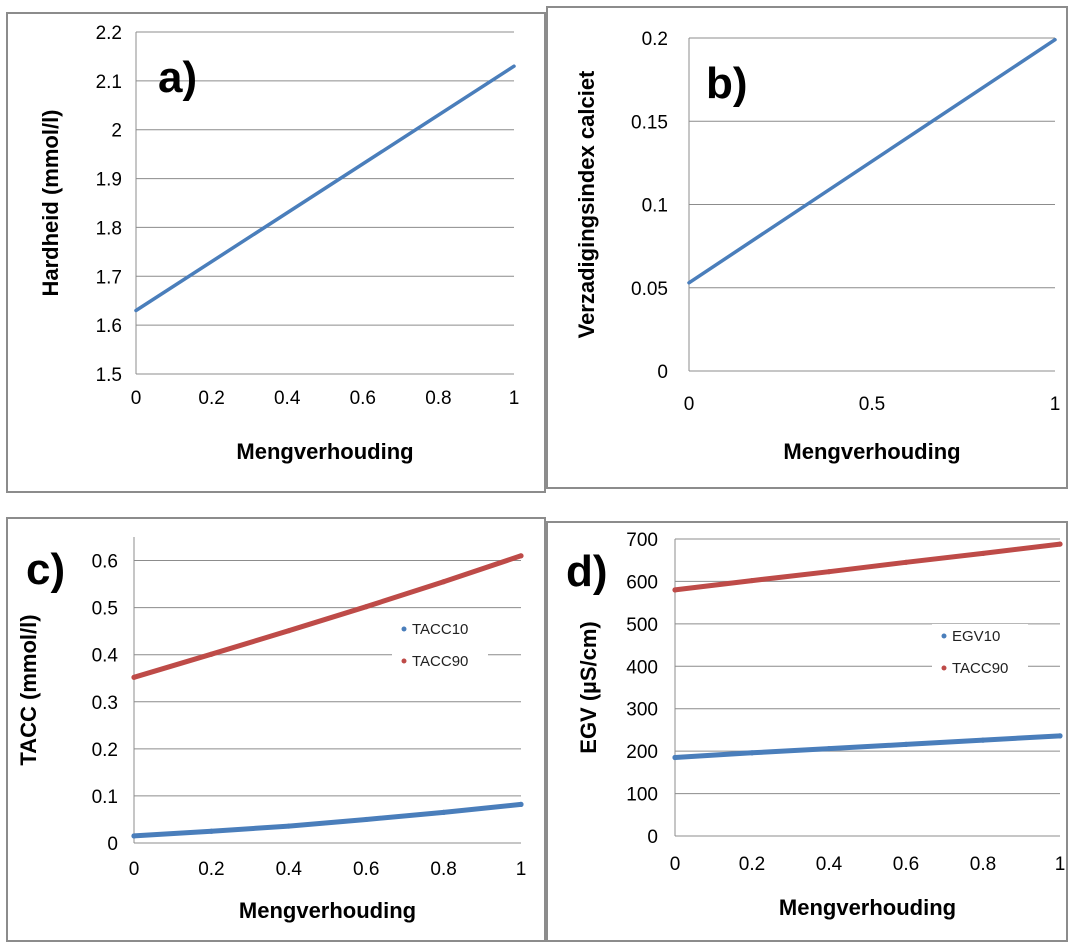 The height and width of the screenshot is (947, 1072). I want to click on y-tick-label: 100, so click(642, 795).